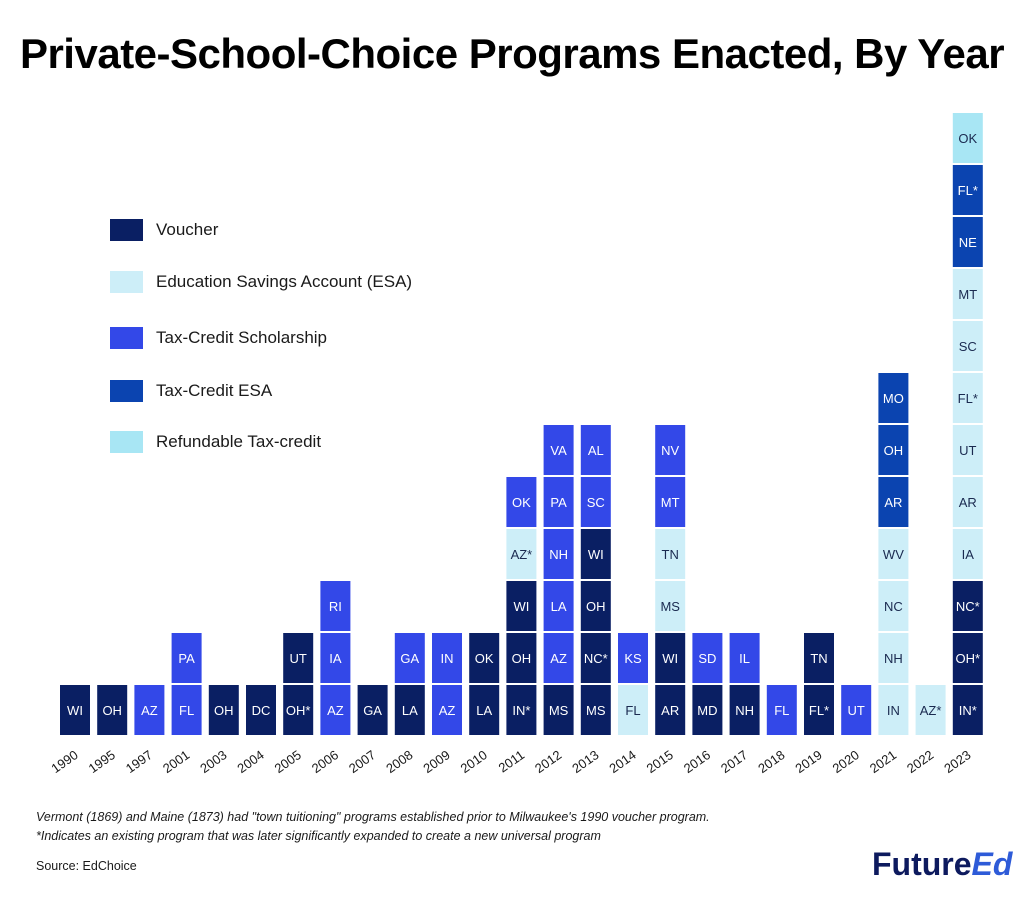 The image size is (1024, 900). I want to click on program-label-2019-0: FL*, so click(819, 710).